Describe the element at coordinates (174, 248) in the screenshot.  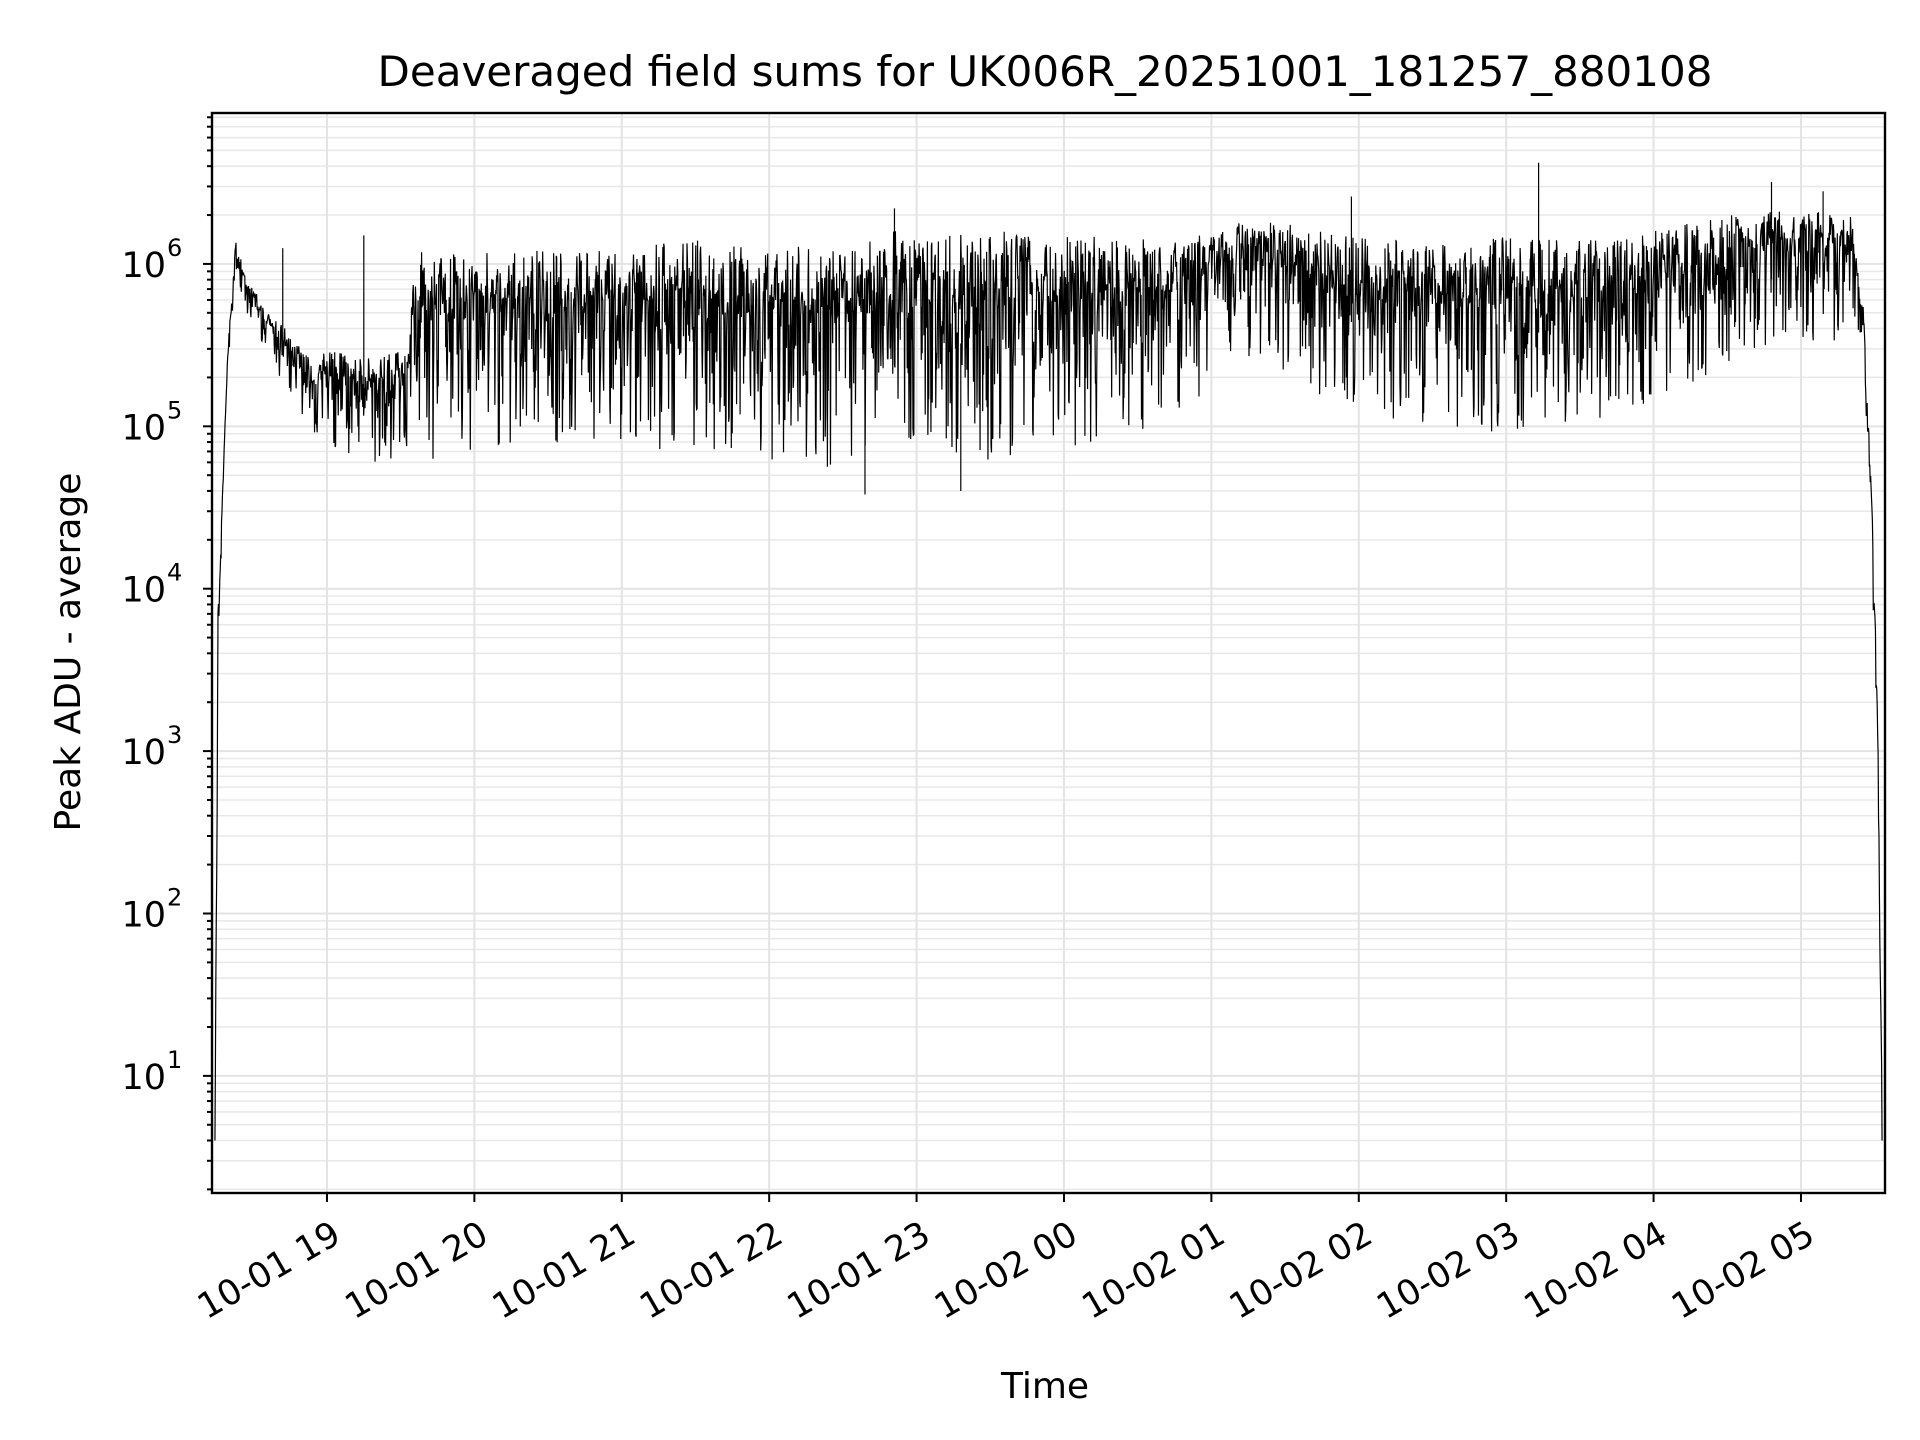
I see `y-tick-label-exponent: 6` at that location.